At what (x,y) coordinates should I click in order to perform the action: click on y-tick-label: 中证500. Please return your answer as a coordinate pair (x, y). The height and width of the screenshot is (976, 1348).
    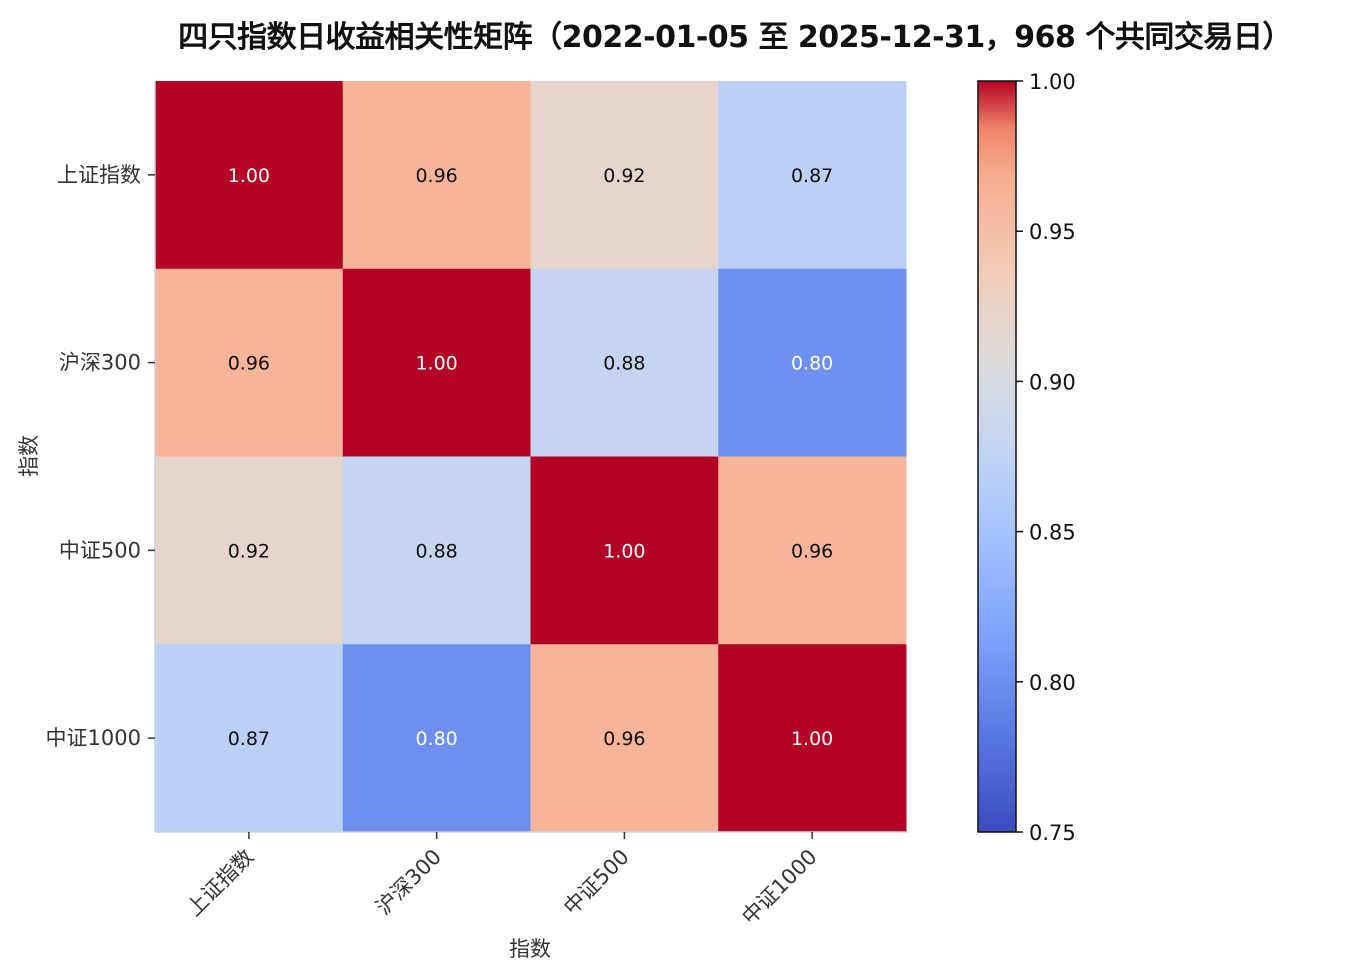
    Looking at the image, I should click on (100, 550).